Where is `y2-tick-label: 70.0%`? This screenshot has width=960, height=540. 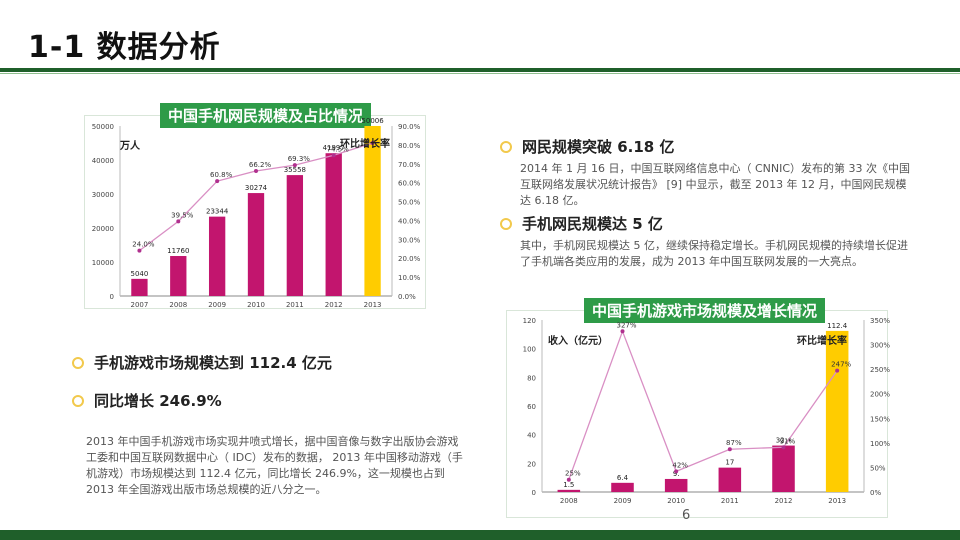
y2-tick-label: 70.0% is located at coordinates (409, 165).